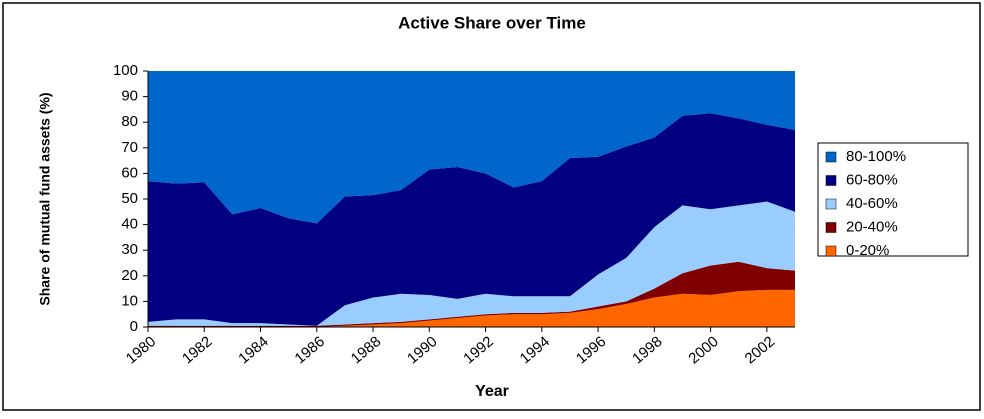 This screenshot has height=419, width=984. What do you see at coordinates (125, 70) in the screenshot?
I see `y-tick-label: 100` at bounding box center [125, 70].